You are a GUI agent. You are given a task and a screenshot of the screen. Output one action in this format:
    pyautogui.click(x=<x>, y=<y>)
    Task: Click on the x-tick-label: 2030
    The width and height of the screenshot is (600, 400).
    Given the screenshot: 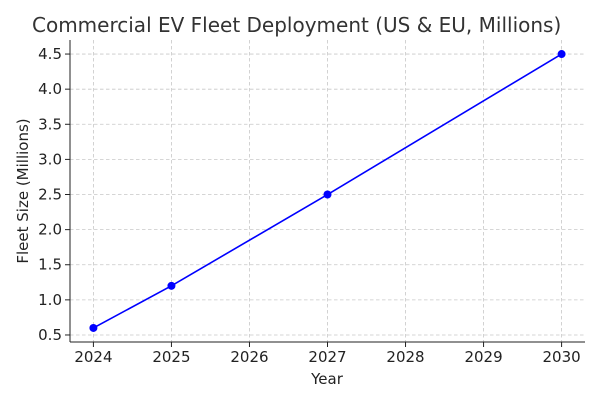 What is the action you would take?
    pyautogui.click(x=561, y=357)
    